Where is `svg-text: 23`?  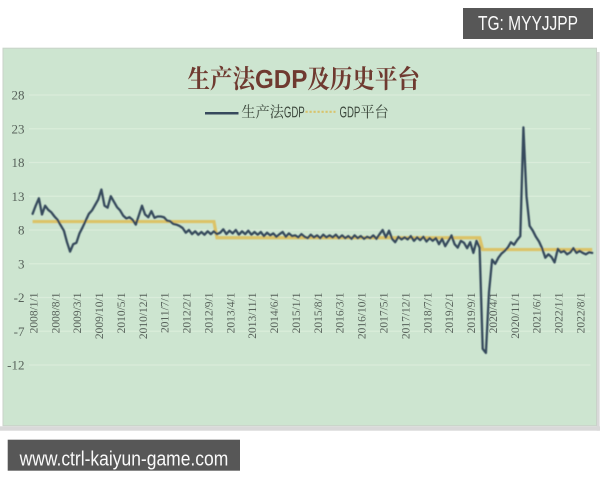 svg-text: 23 is located at coordinates (18, 128).